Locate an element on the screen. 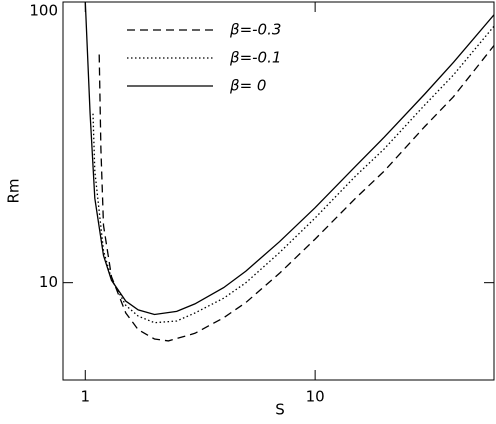  x-tick-label: 10 is located at coordinates (315, 397).